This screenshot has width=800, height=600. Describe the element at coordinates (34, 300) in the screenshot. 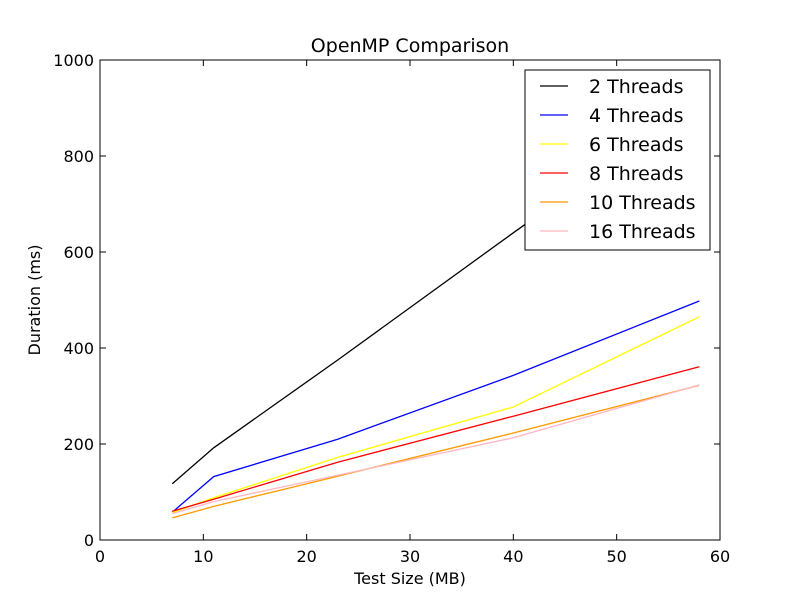

I see `y-axis-title: Duration (ms)` at that location.